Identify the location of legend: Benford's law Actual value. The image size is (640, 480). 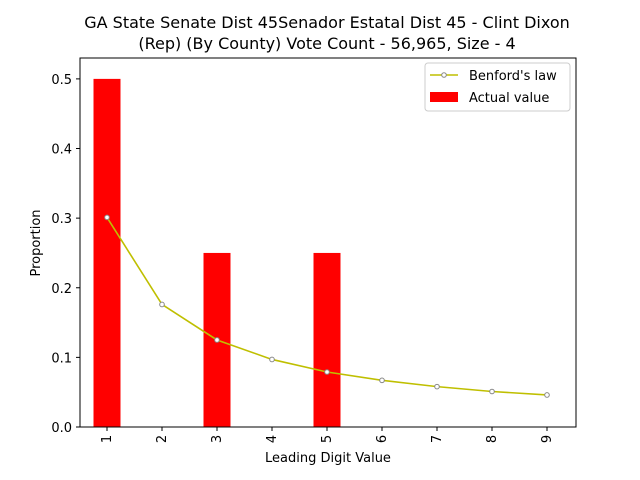
(497, 87).